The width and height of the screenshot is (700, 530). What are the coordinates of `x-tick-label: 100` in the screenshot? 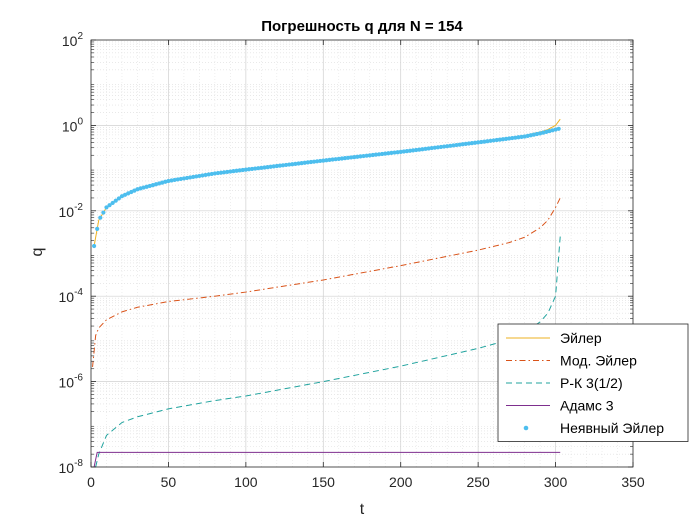 It's located at (246, 482).